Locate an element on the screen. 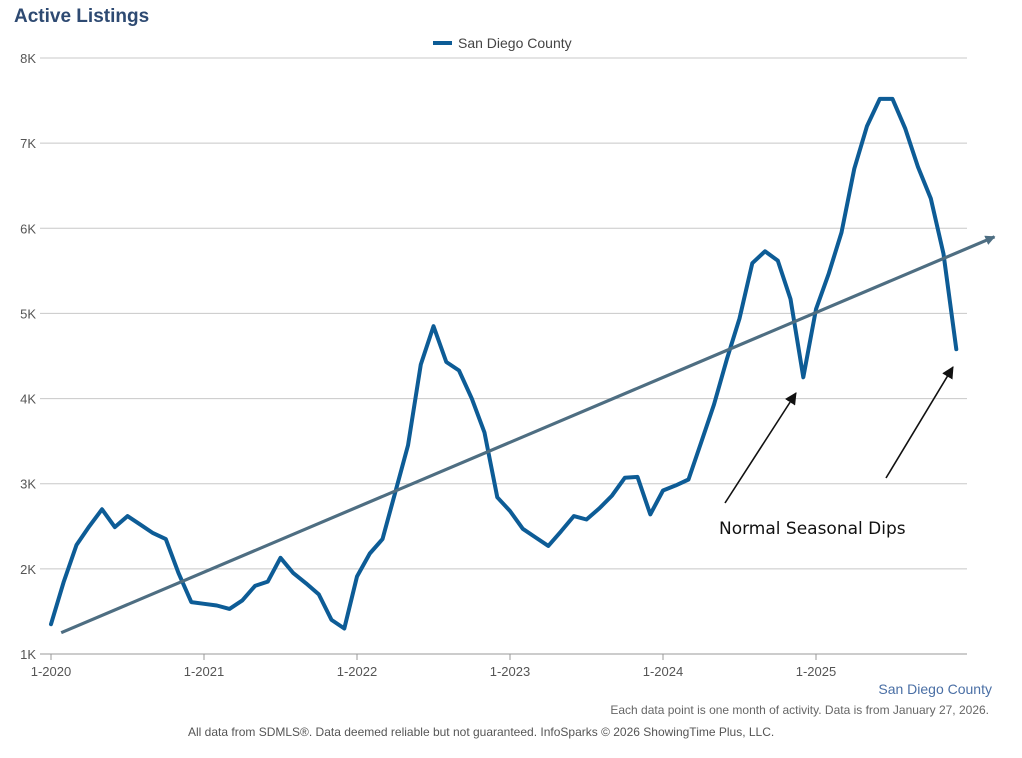 This screenshot has width=1022, height=758. x-tick-label: 1-2021 is located at coordinates (204, 671).